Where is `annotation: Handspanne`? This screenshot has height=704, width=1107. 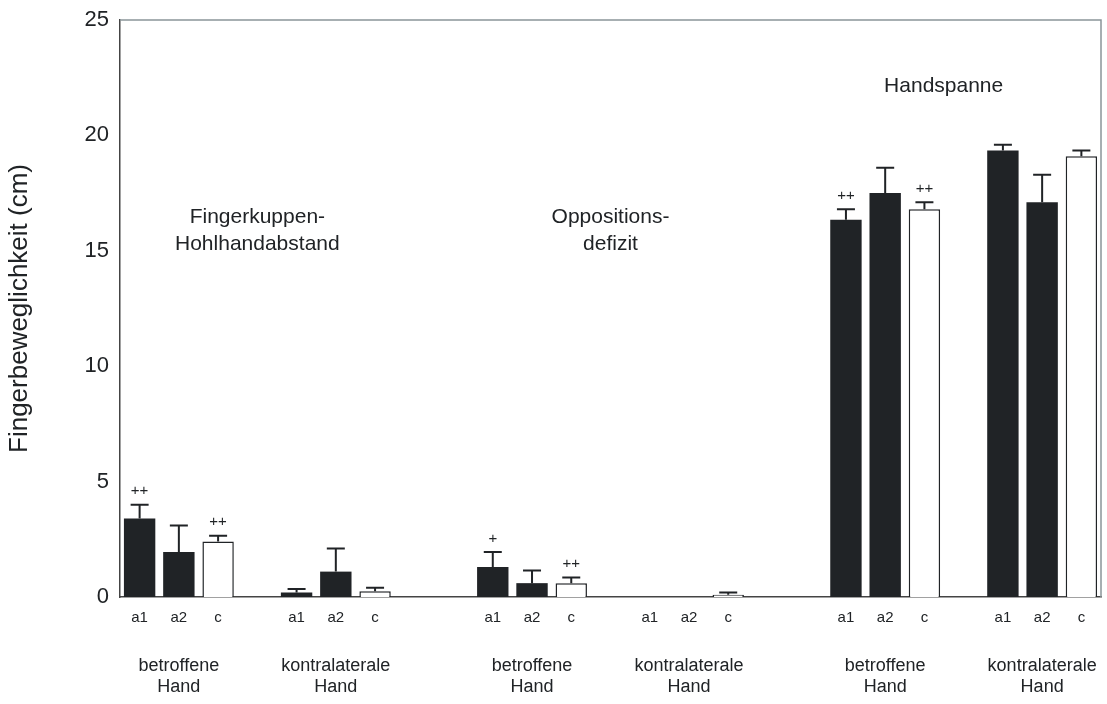 annotation: Handspanne is located at coordinates (944, 84).